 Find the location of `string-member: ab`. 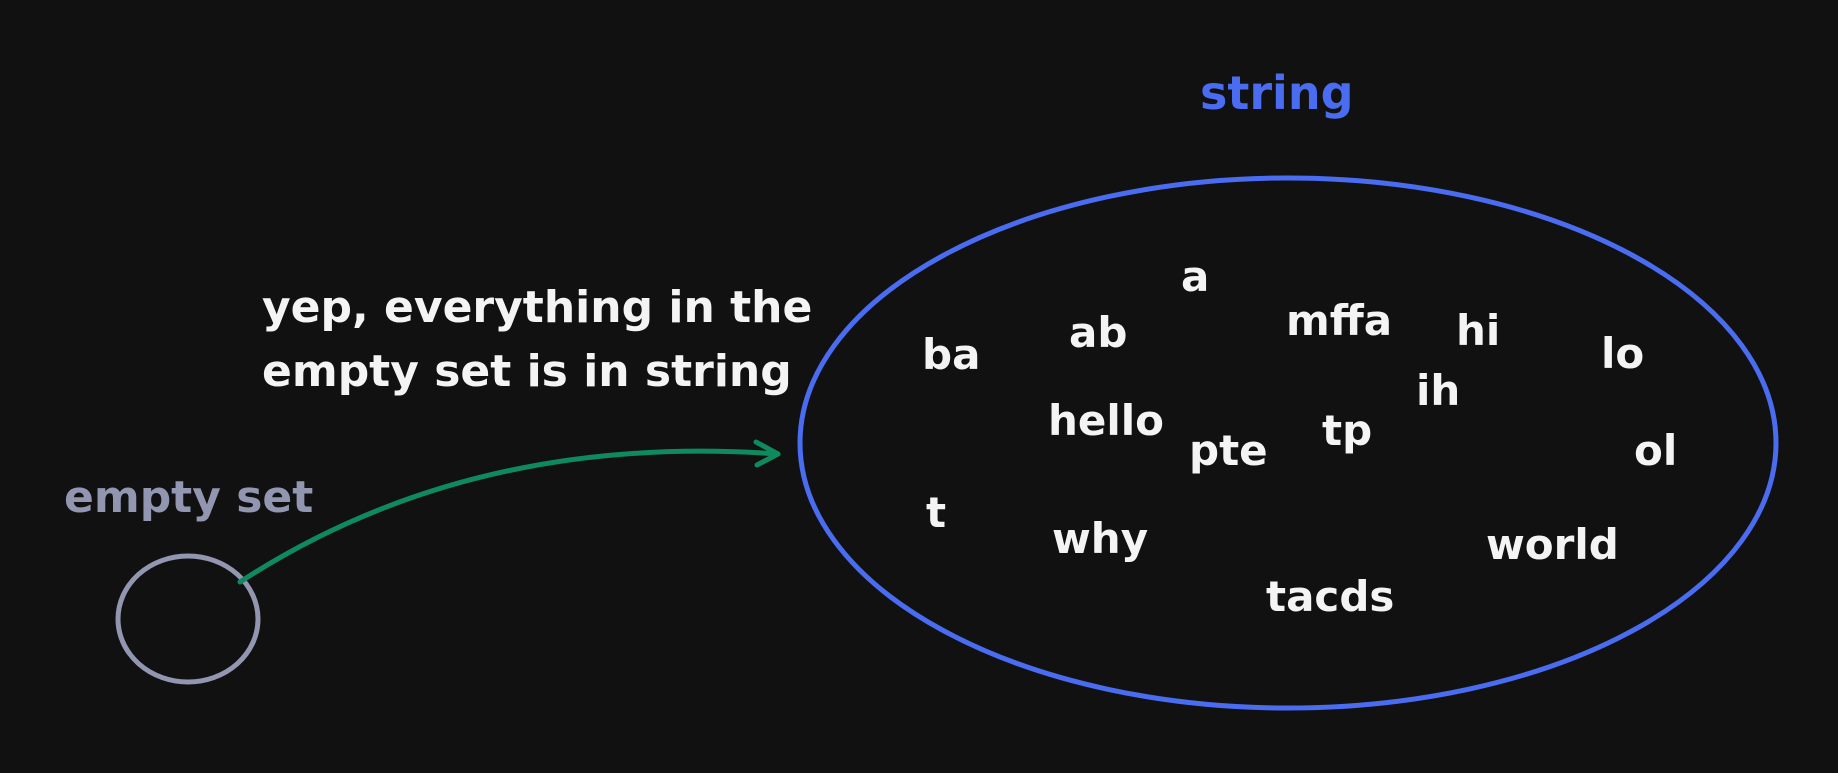

string-member: ab is located at coordinates (1098, 332).